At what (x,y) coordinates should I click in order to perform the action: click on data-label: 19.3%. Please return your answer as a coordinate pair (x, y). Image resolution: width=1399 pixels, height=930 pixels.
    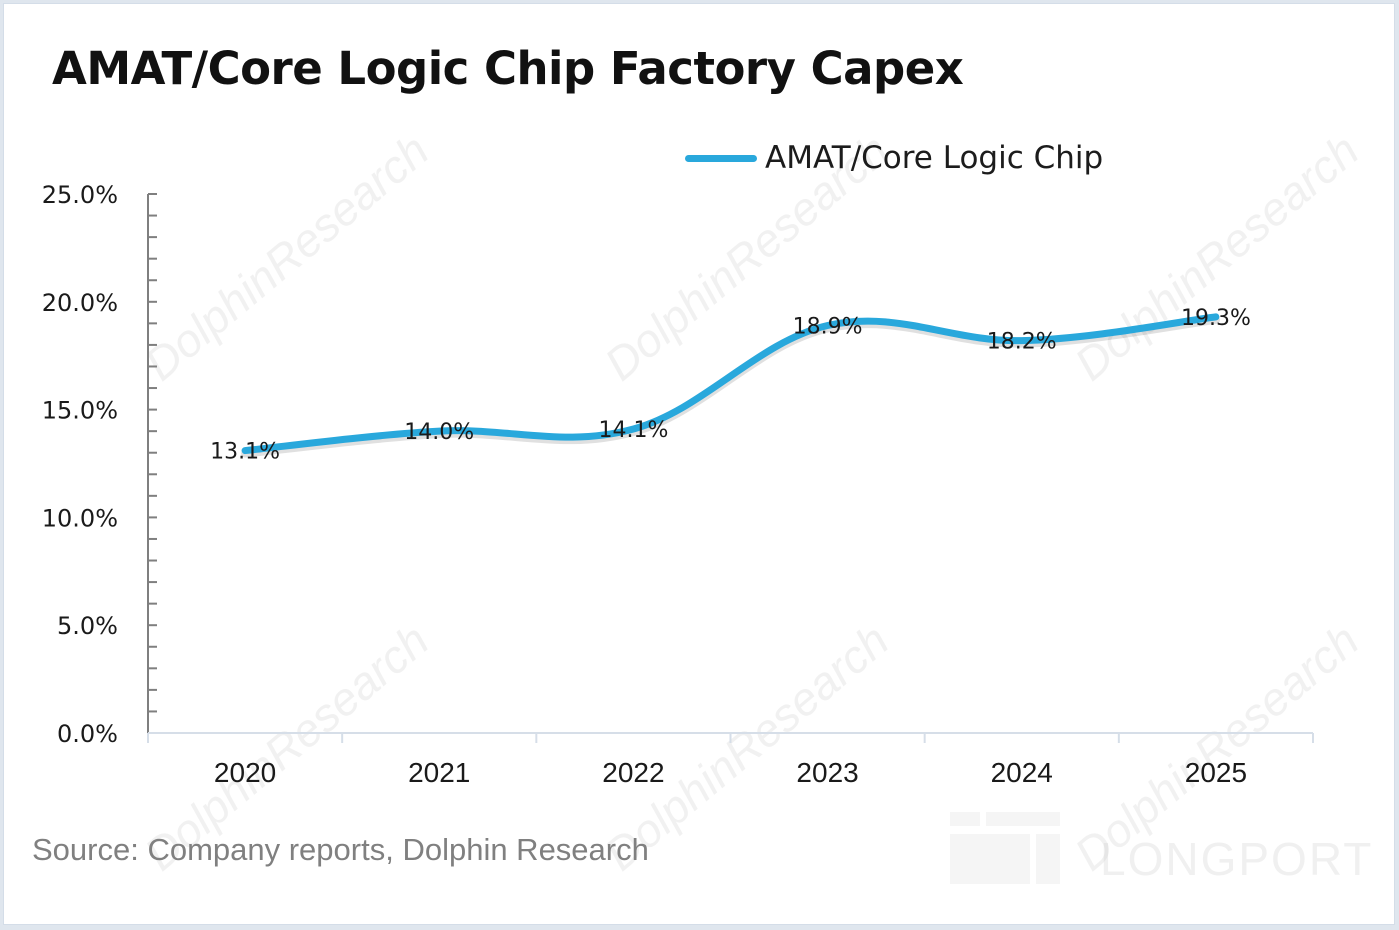
    Looking at the image, I should click on (1216, 318).